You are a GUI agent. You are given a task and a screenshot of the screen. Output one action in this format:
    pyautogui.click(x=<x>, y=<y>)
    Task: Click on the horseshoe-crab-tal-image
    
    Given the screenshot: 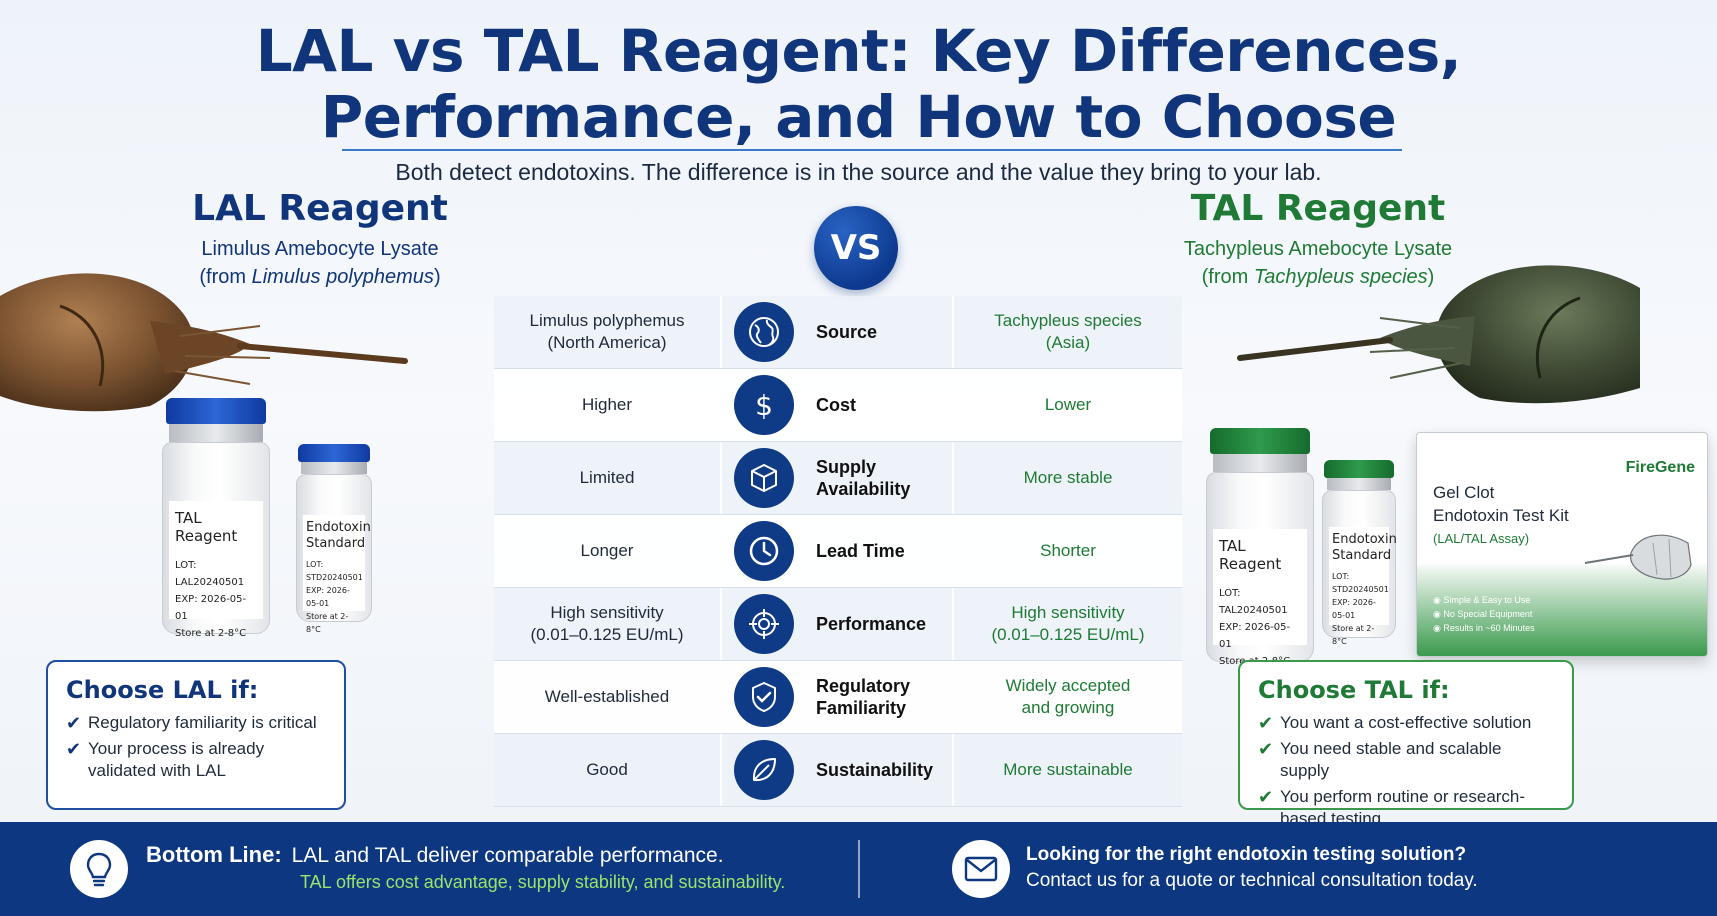 What is the action you would take?
    pyautogui.click(x=1438, y=334)
    